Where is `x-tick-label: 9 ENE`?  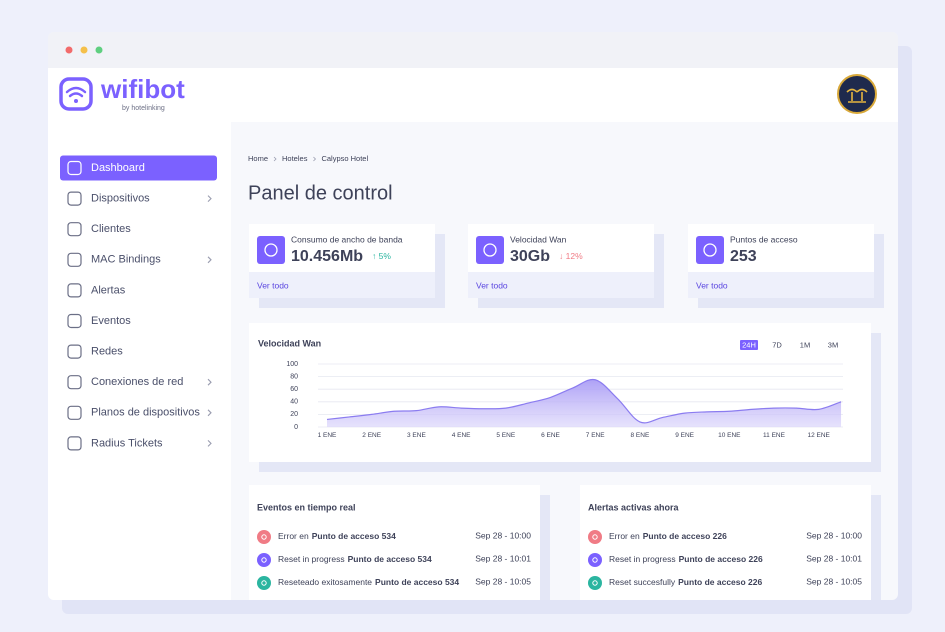 x-tick-label: 9 ENE is located at coordinates (684, 435).